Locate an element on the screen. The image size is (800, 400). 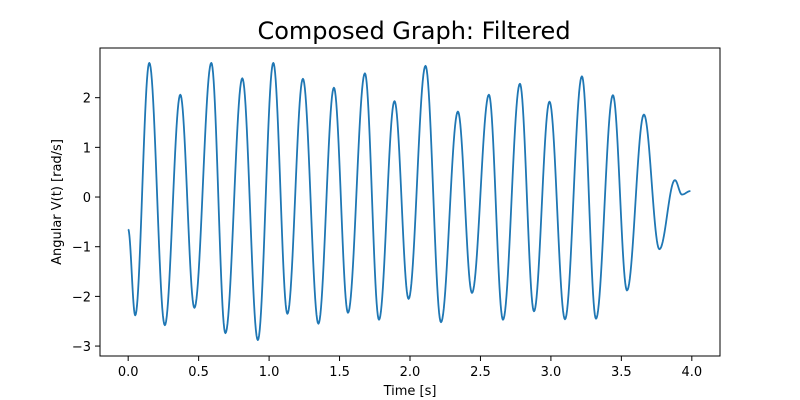
y-tick-label: 2 is located at coordinates (87, 99).